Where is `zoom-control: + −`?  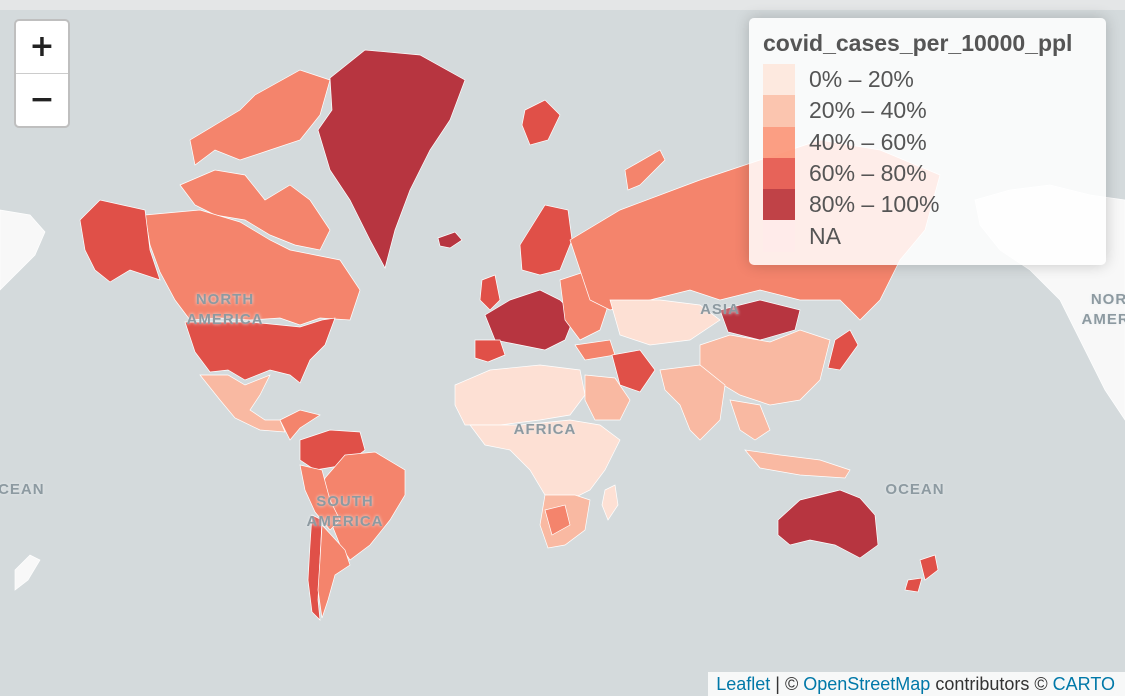
zoom-control: + − is located at coordinates (42, 73).